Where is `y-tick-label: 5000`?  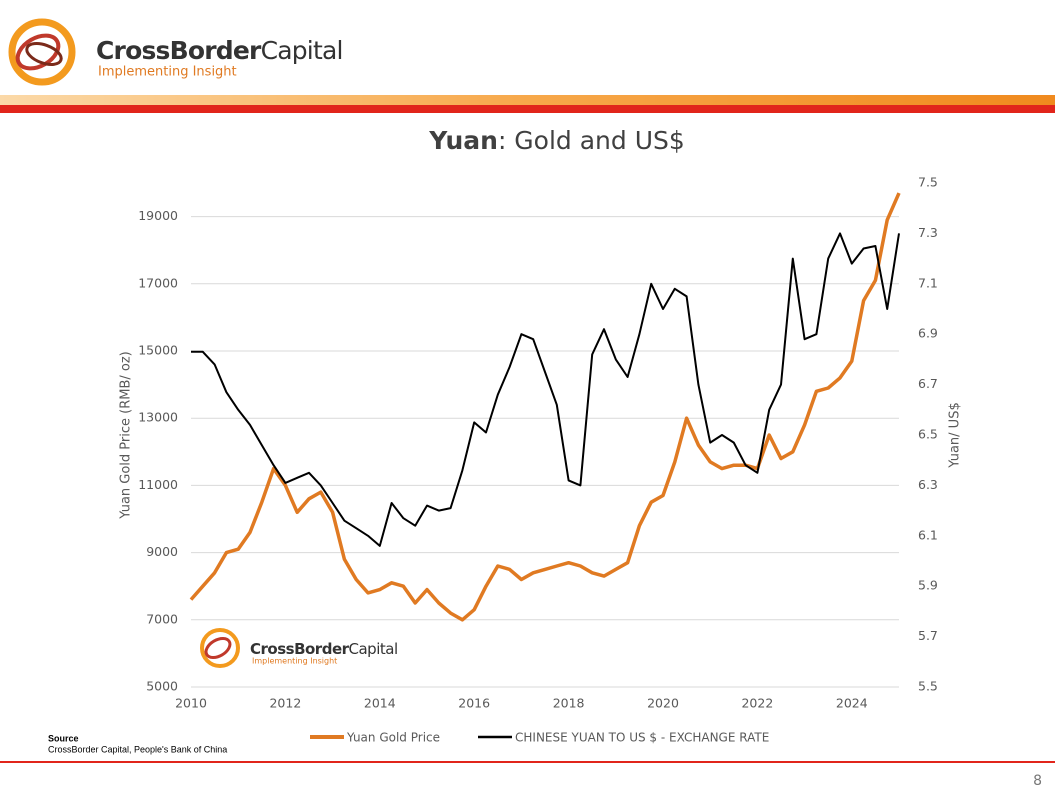
y-tick-label: 5000 is located at coordinates (162, 686).